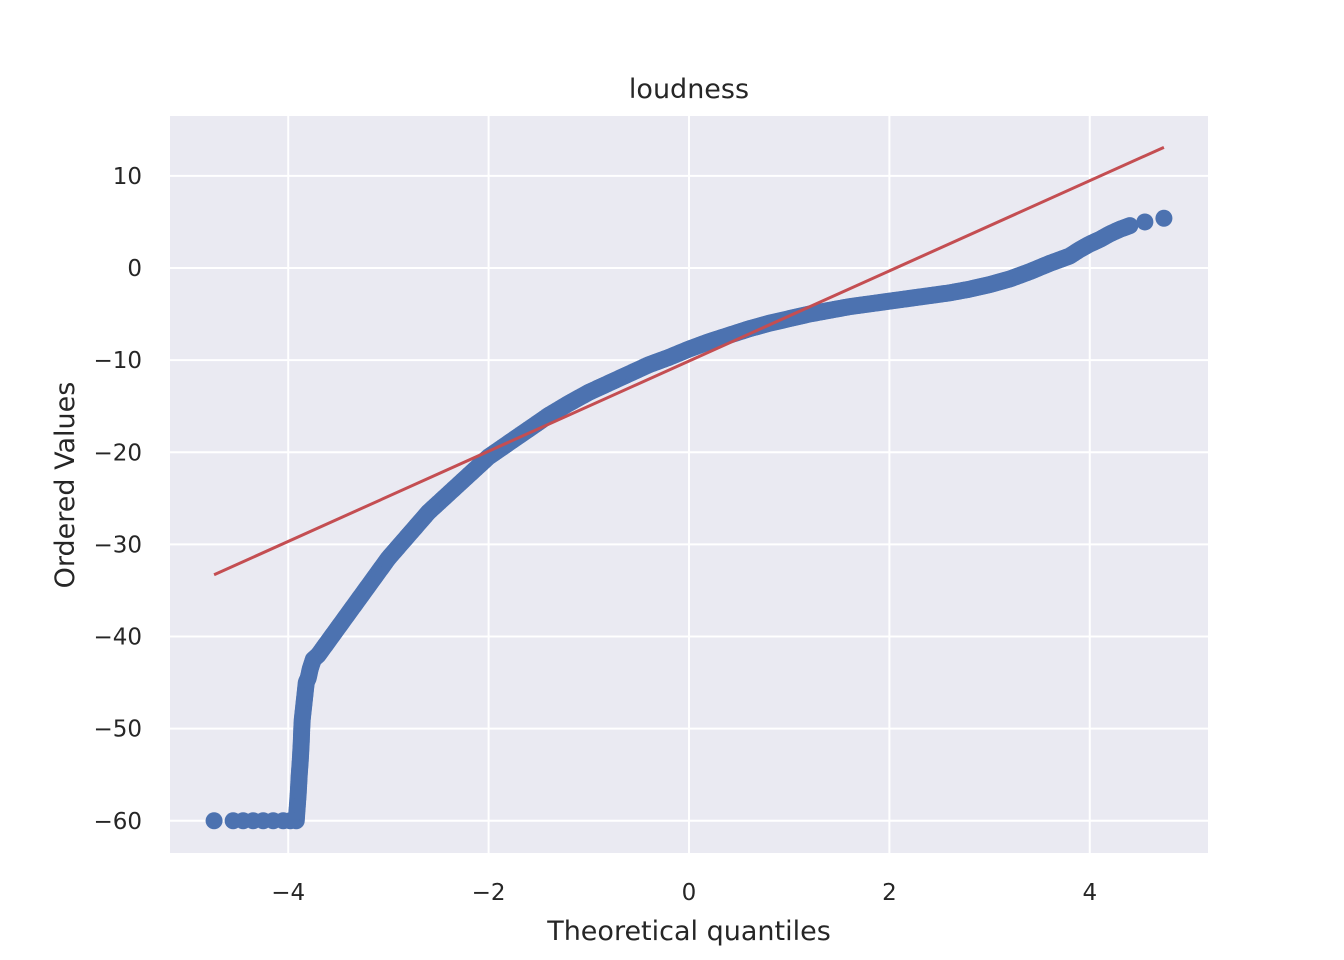 The image size is (1344, 960). What do you see at coordinates (288, 893) in the screenshot?
I see `x-tick-label: −4` at bounding box center [288, 893].